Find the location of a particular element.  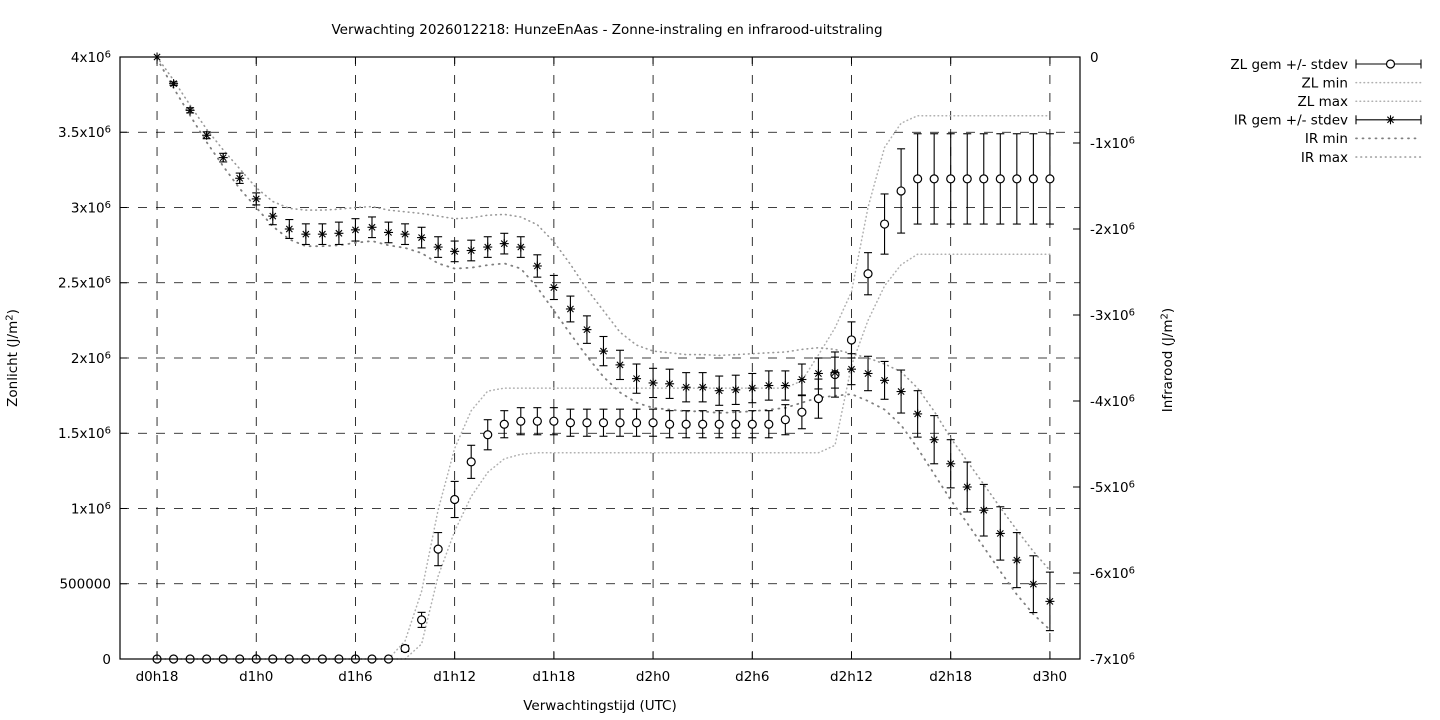

y-left-tick-label: 2x106 is located at coordinates (91, 358).